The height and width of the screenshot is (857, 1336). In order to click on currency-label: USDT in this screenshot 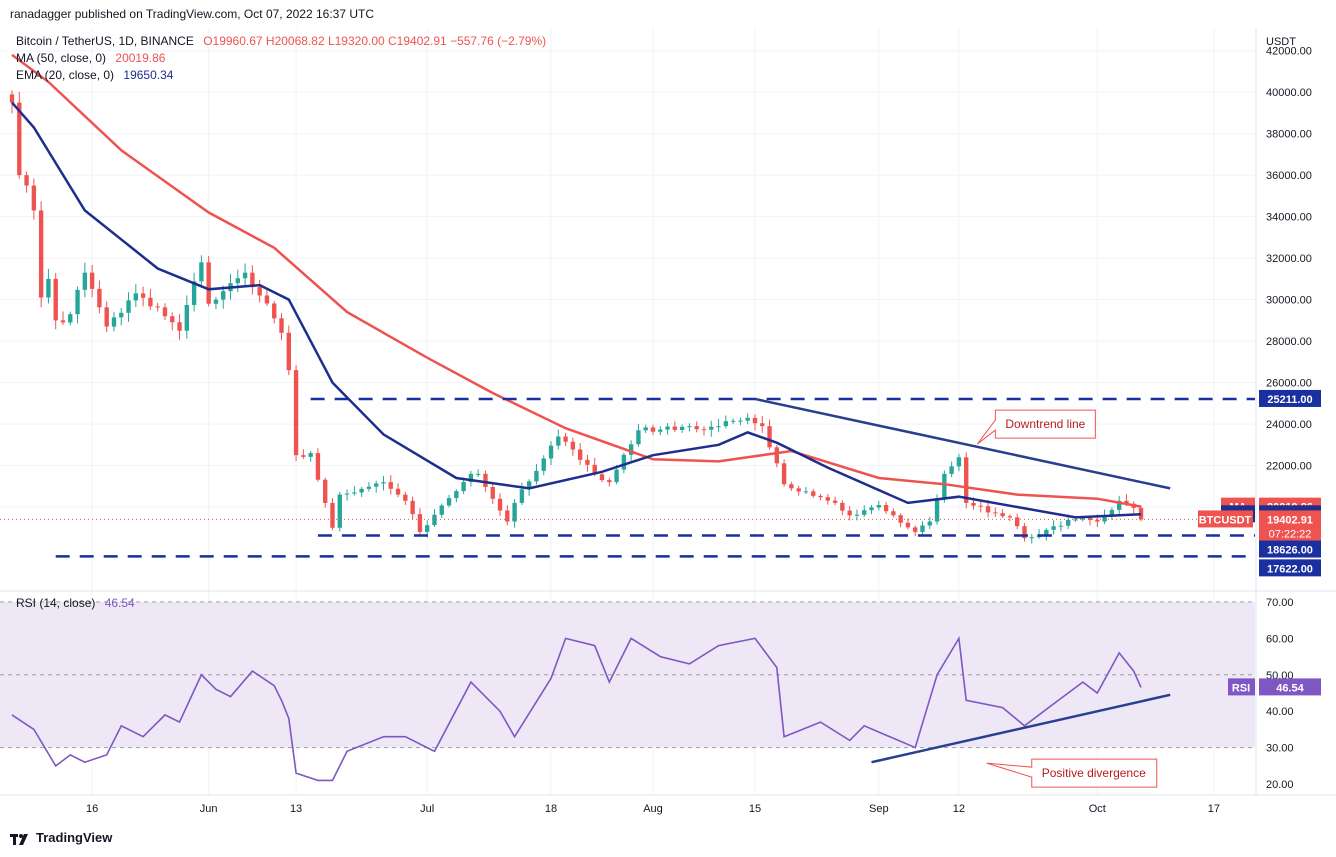, I will do `click(1281, 42)`.